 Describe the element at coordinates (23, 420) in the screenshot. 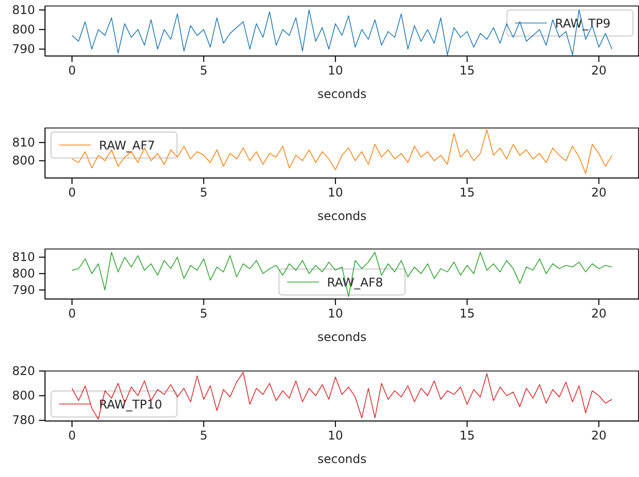

I see `y-tick-label: 780` at that location.